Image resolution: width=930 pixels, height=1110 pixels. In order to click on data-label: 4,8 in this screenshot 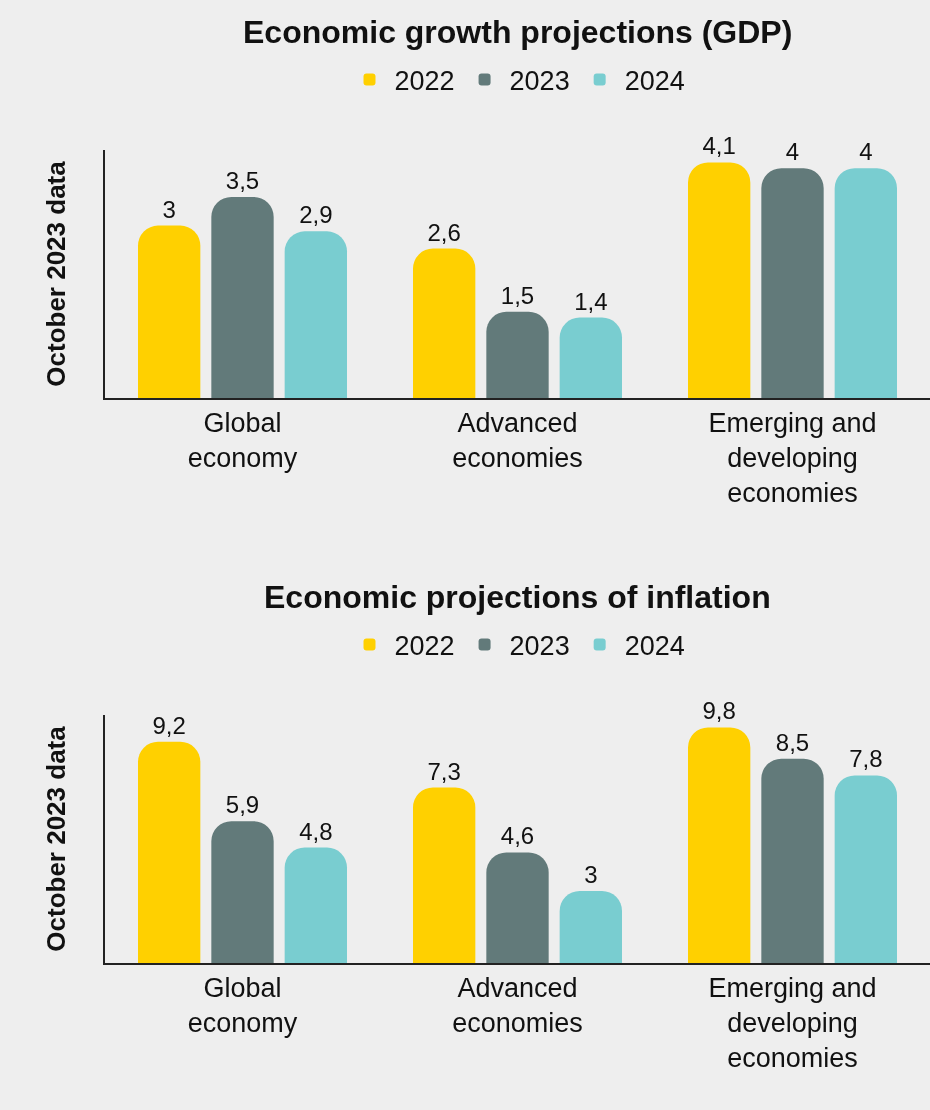, I will do `click(316, 831)`.